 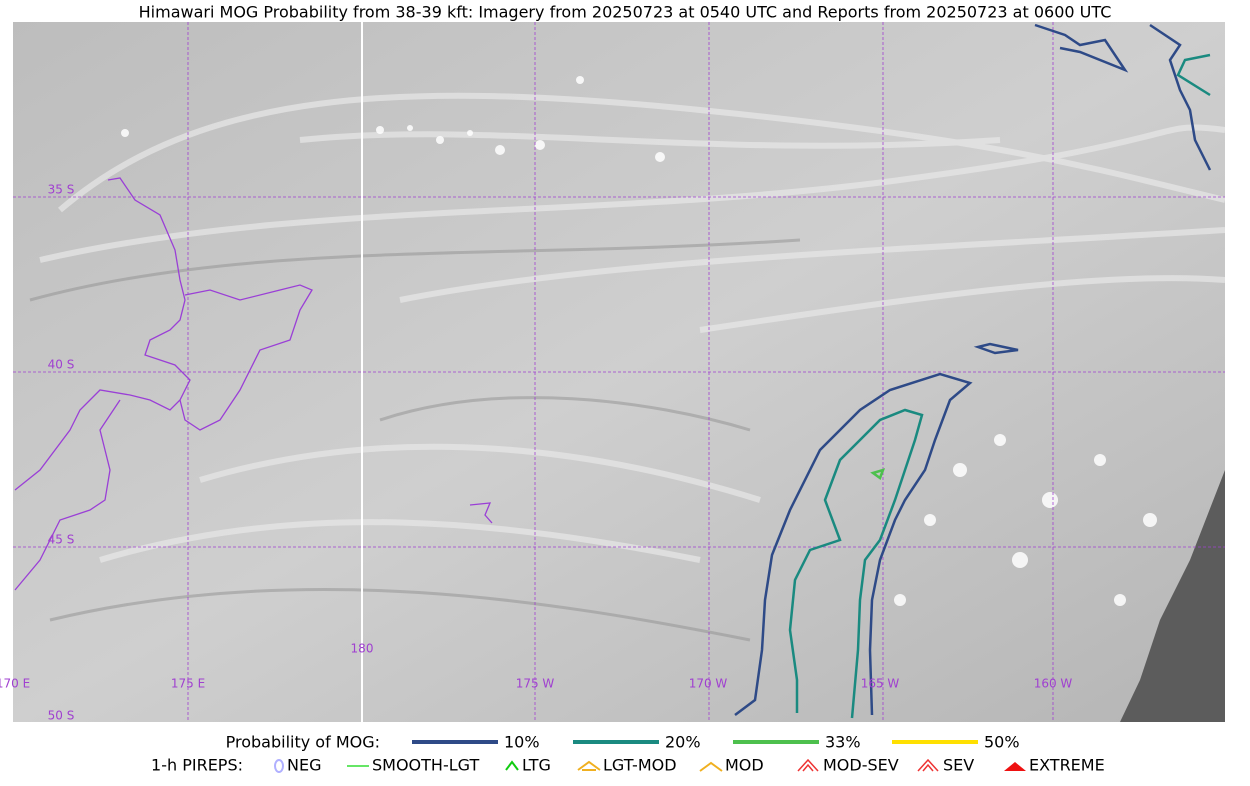 I want to click on pirep-label: SMOOTH-LGT, so click(x=425, y=765).